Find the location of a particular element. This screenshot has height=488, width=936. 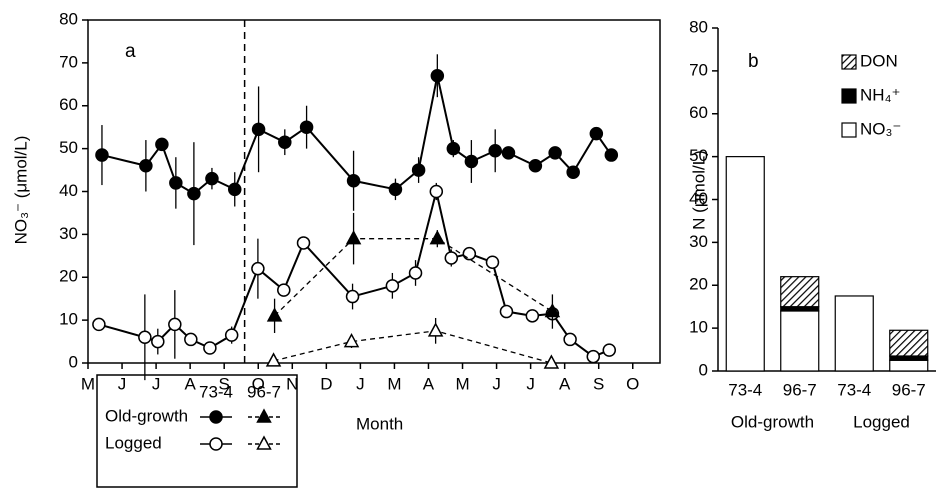

legend-label: NO₃⁻ is located at coordinates (880, 128).